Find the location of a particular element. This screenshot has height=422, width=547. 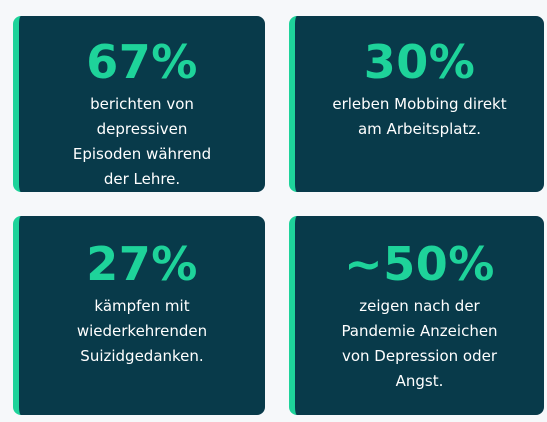

stat-value: 27% is located at coordinates (142, 264).